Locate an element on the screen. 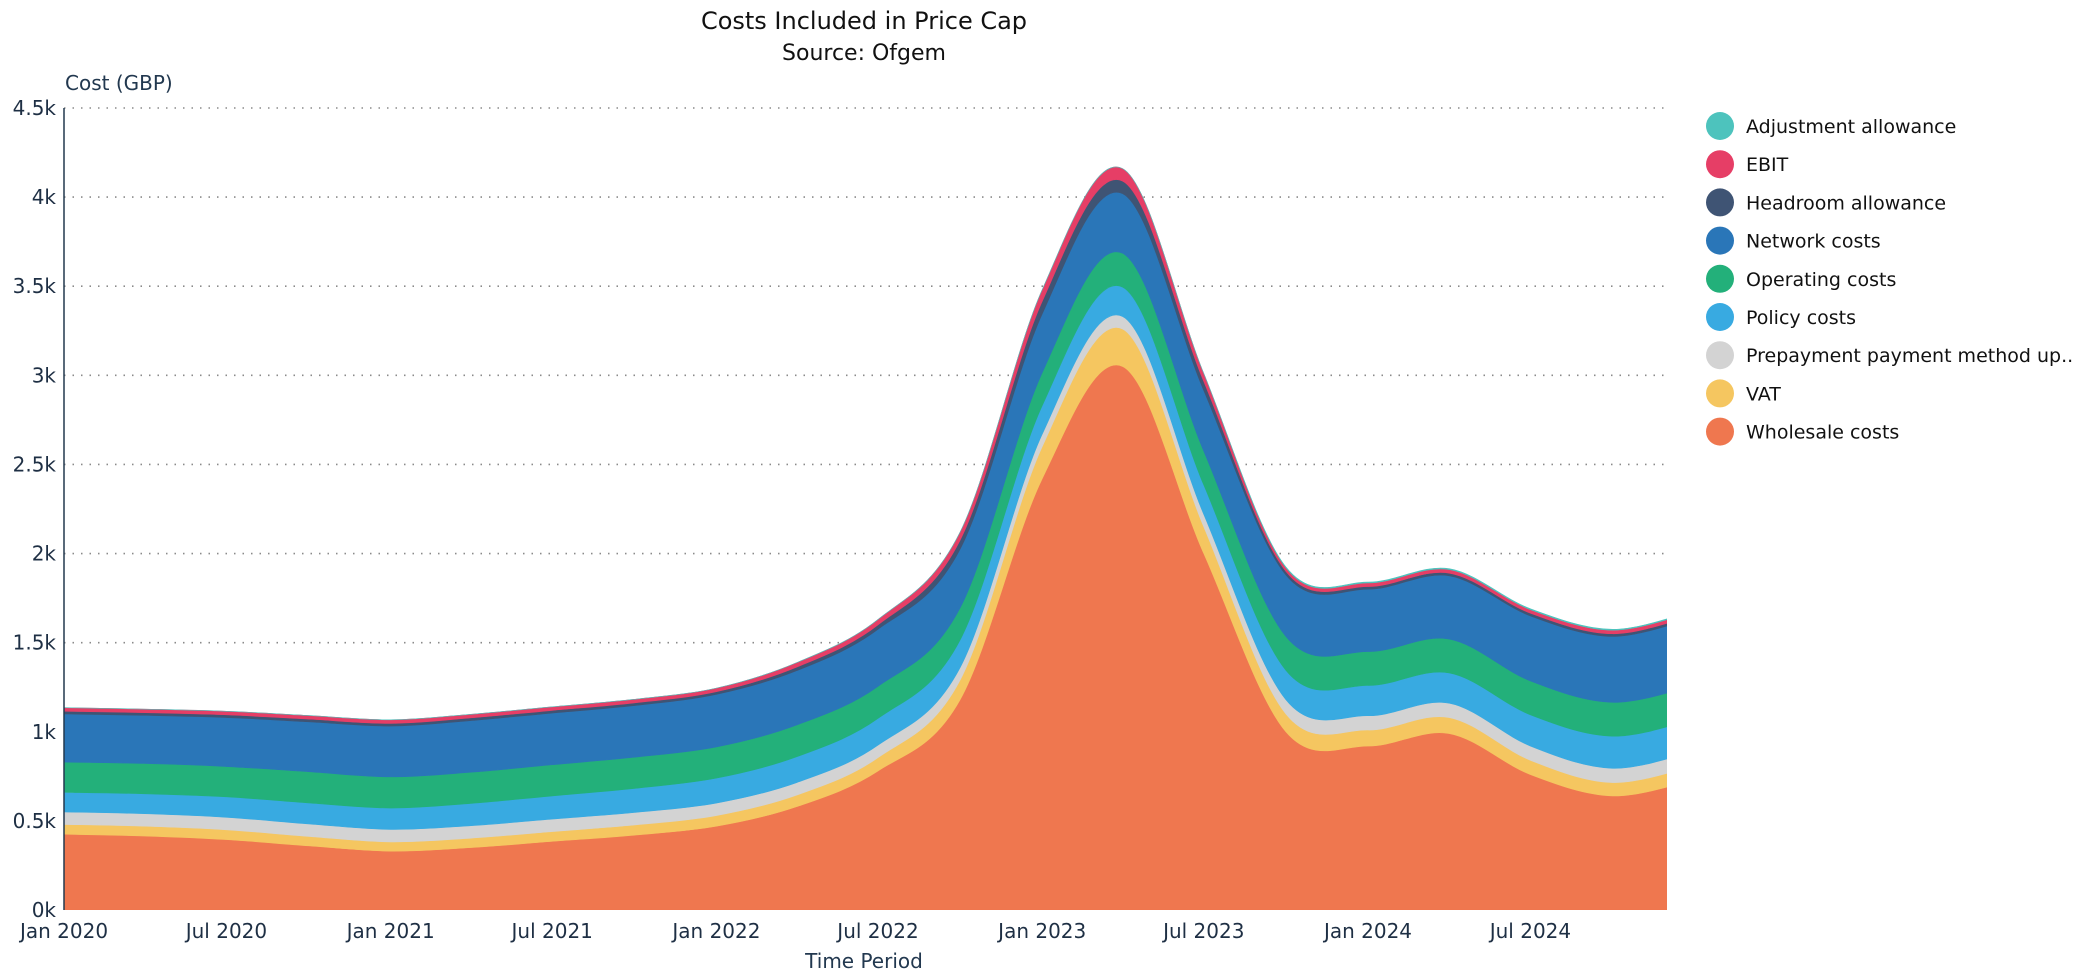 The height and width of the screenshot is (980, 2074). legend-label: Adjustment allowance is located at coordinates (1851, 127).